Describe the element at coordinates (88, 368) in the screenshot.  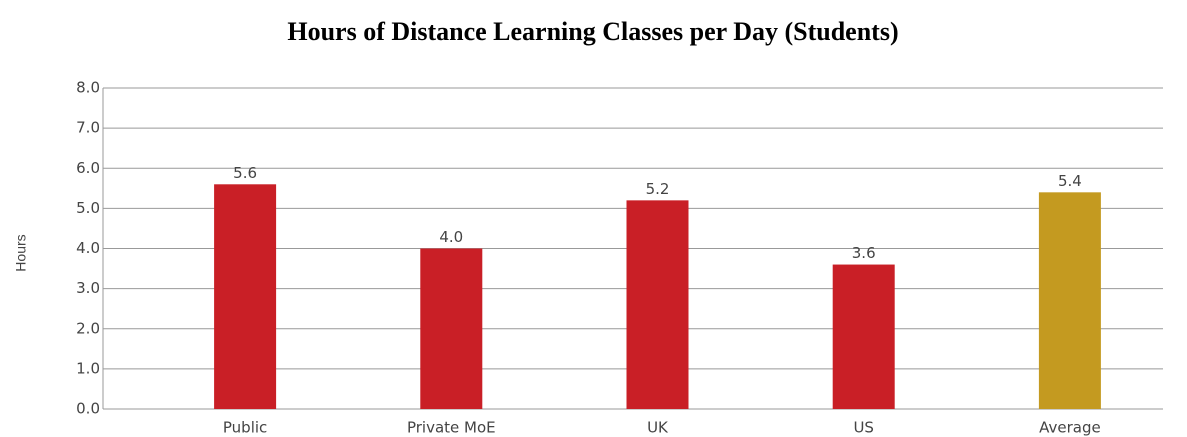
I see `y-tick-label: 1.0` at that location.